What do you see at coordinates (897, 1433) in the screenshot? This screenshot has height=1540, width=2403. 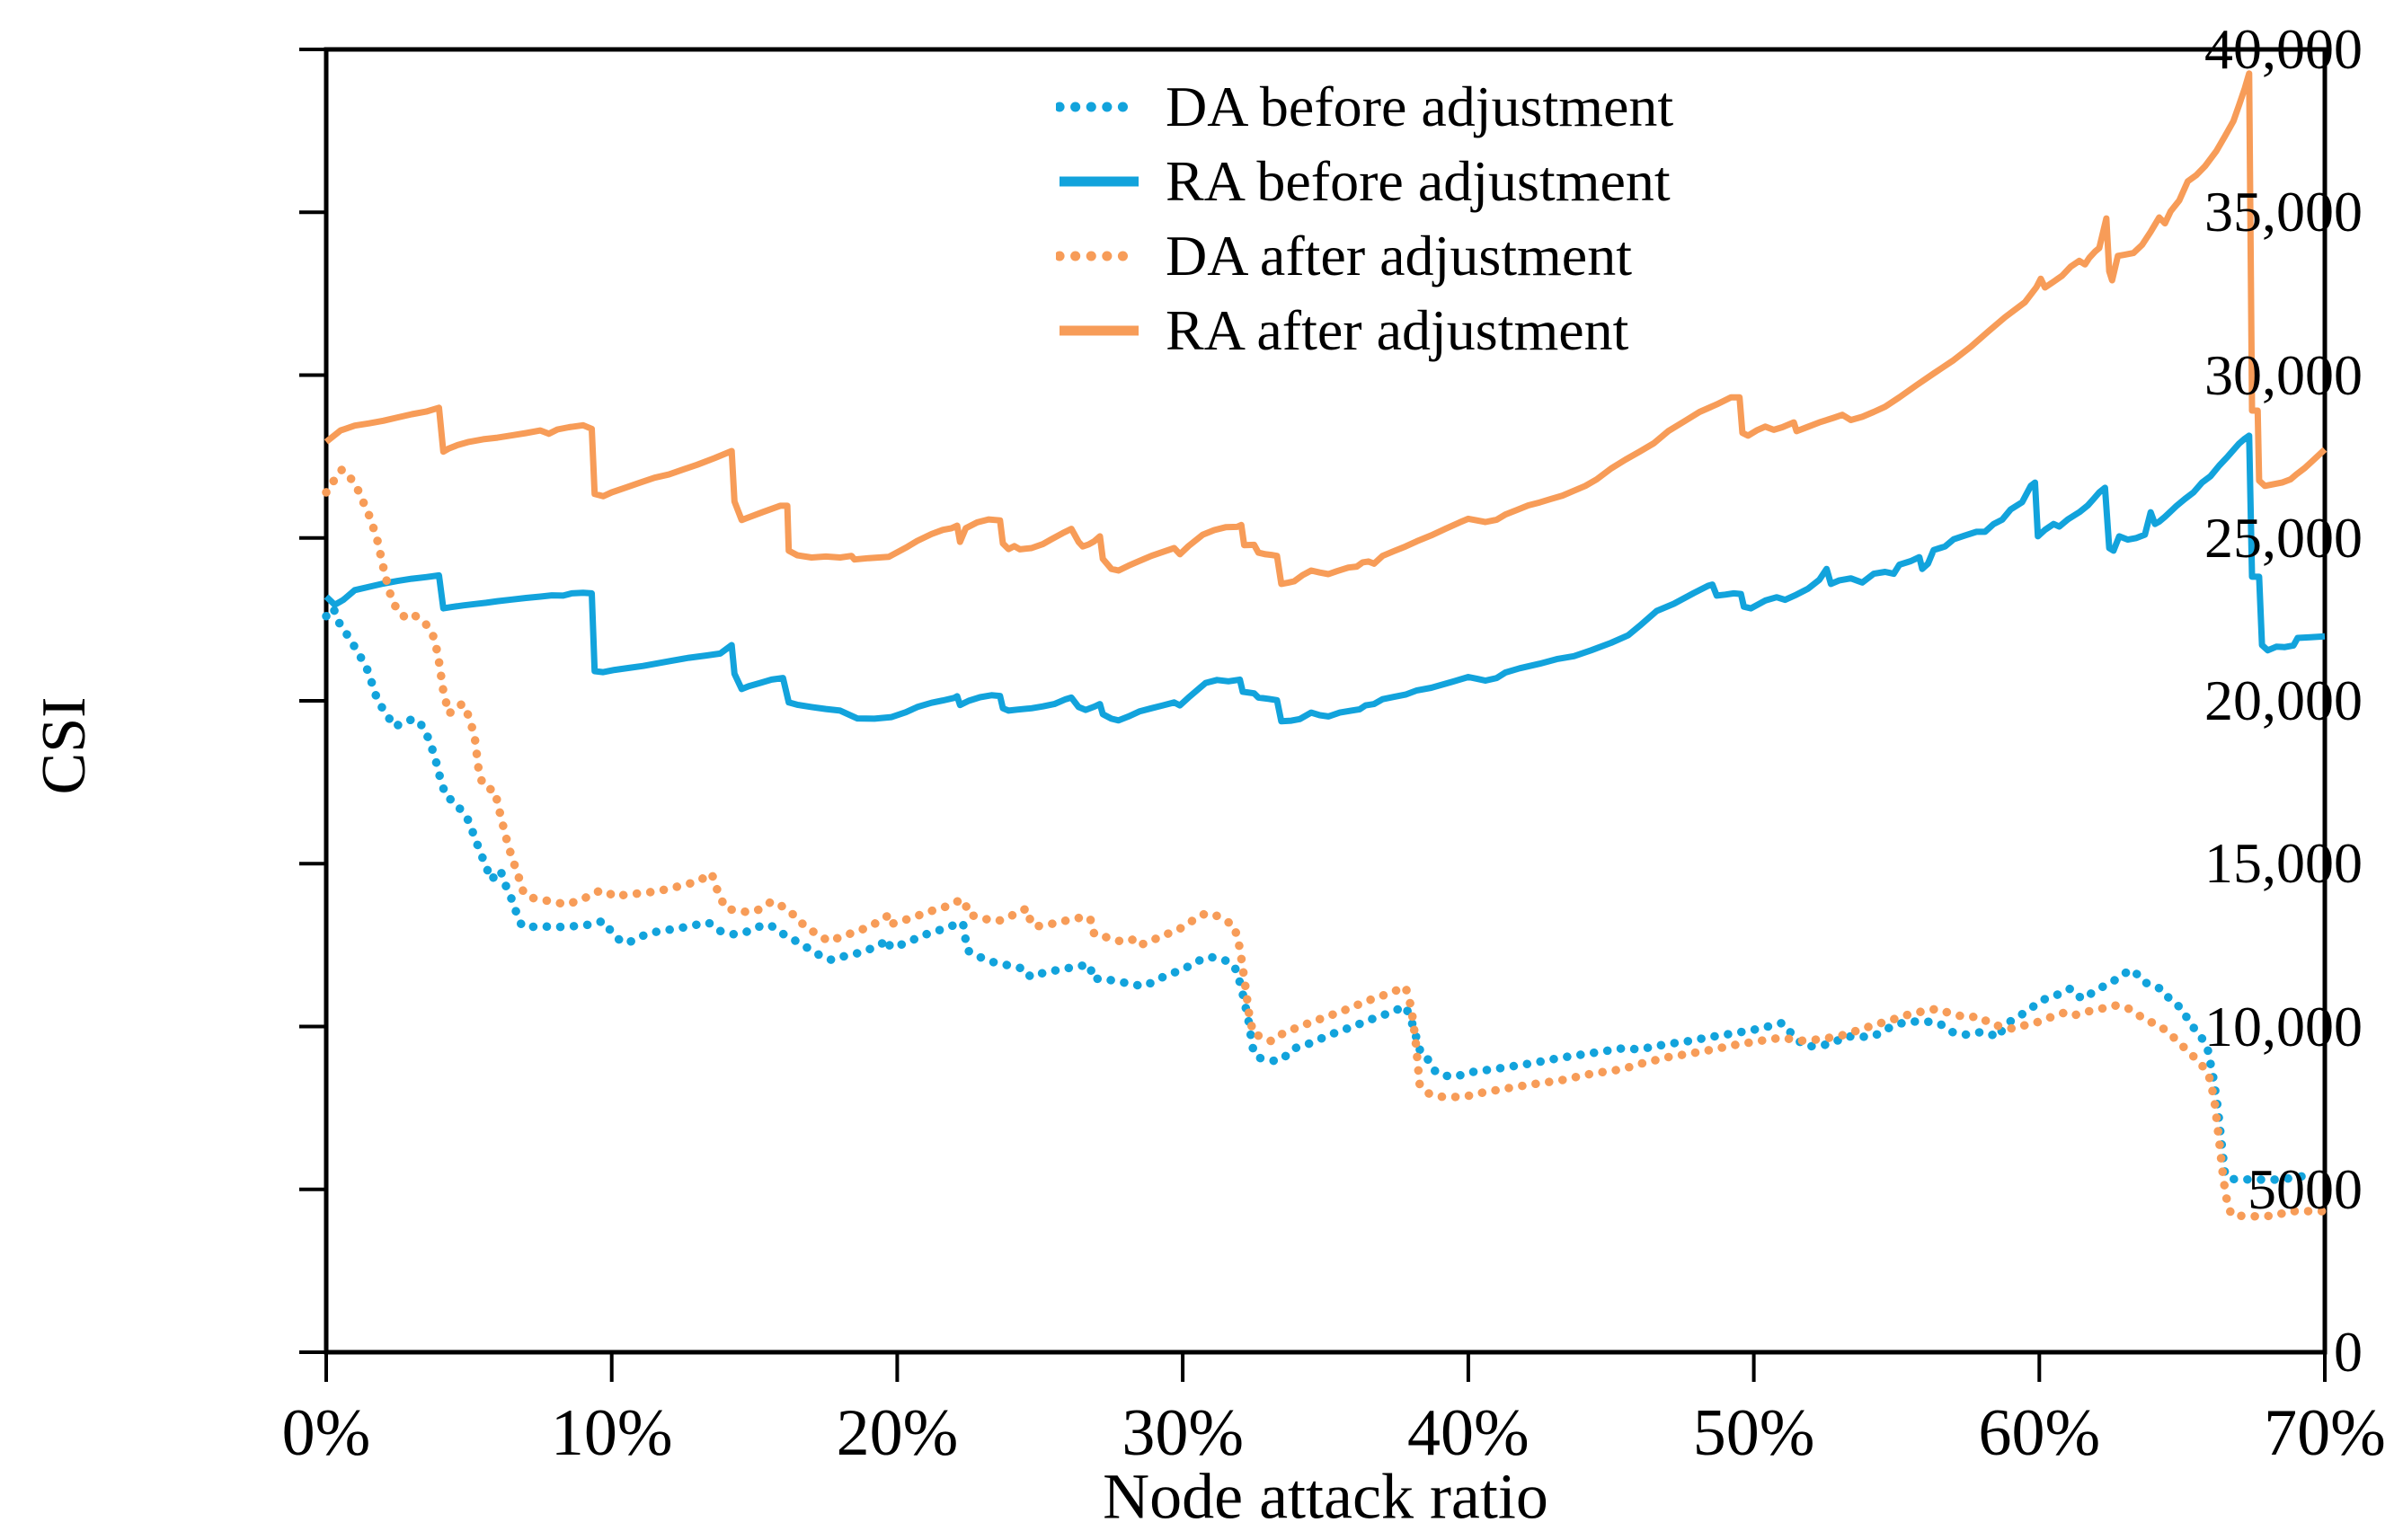 I see `x-tick-label: 20%` at bounding box center [897, 1433].